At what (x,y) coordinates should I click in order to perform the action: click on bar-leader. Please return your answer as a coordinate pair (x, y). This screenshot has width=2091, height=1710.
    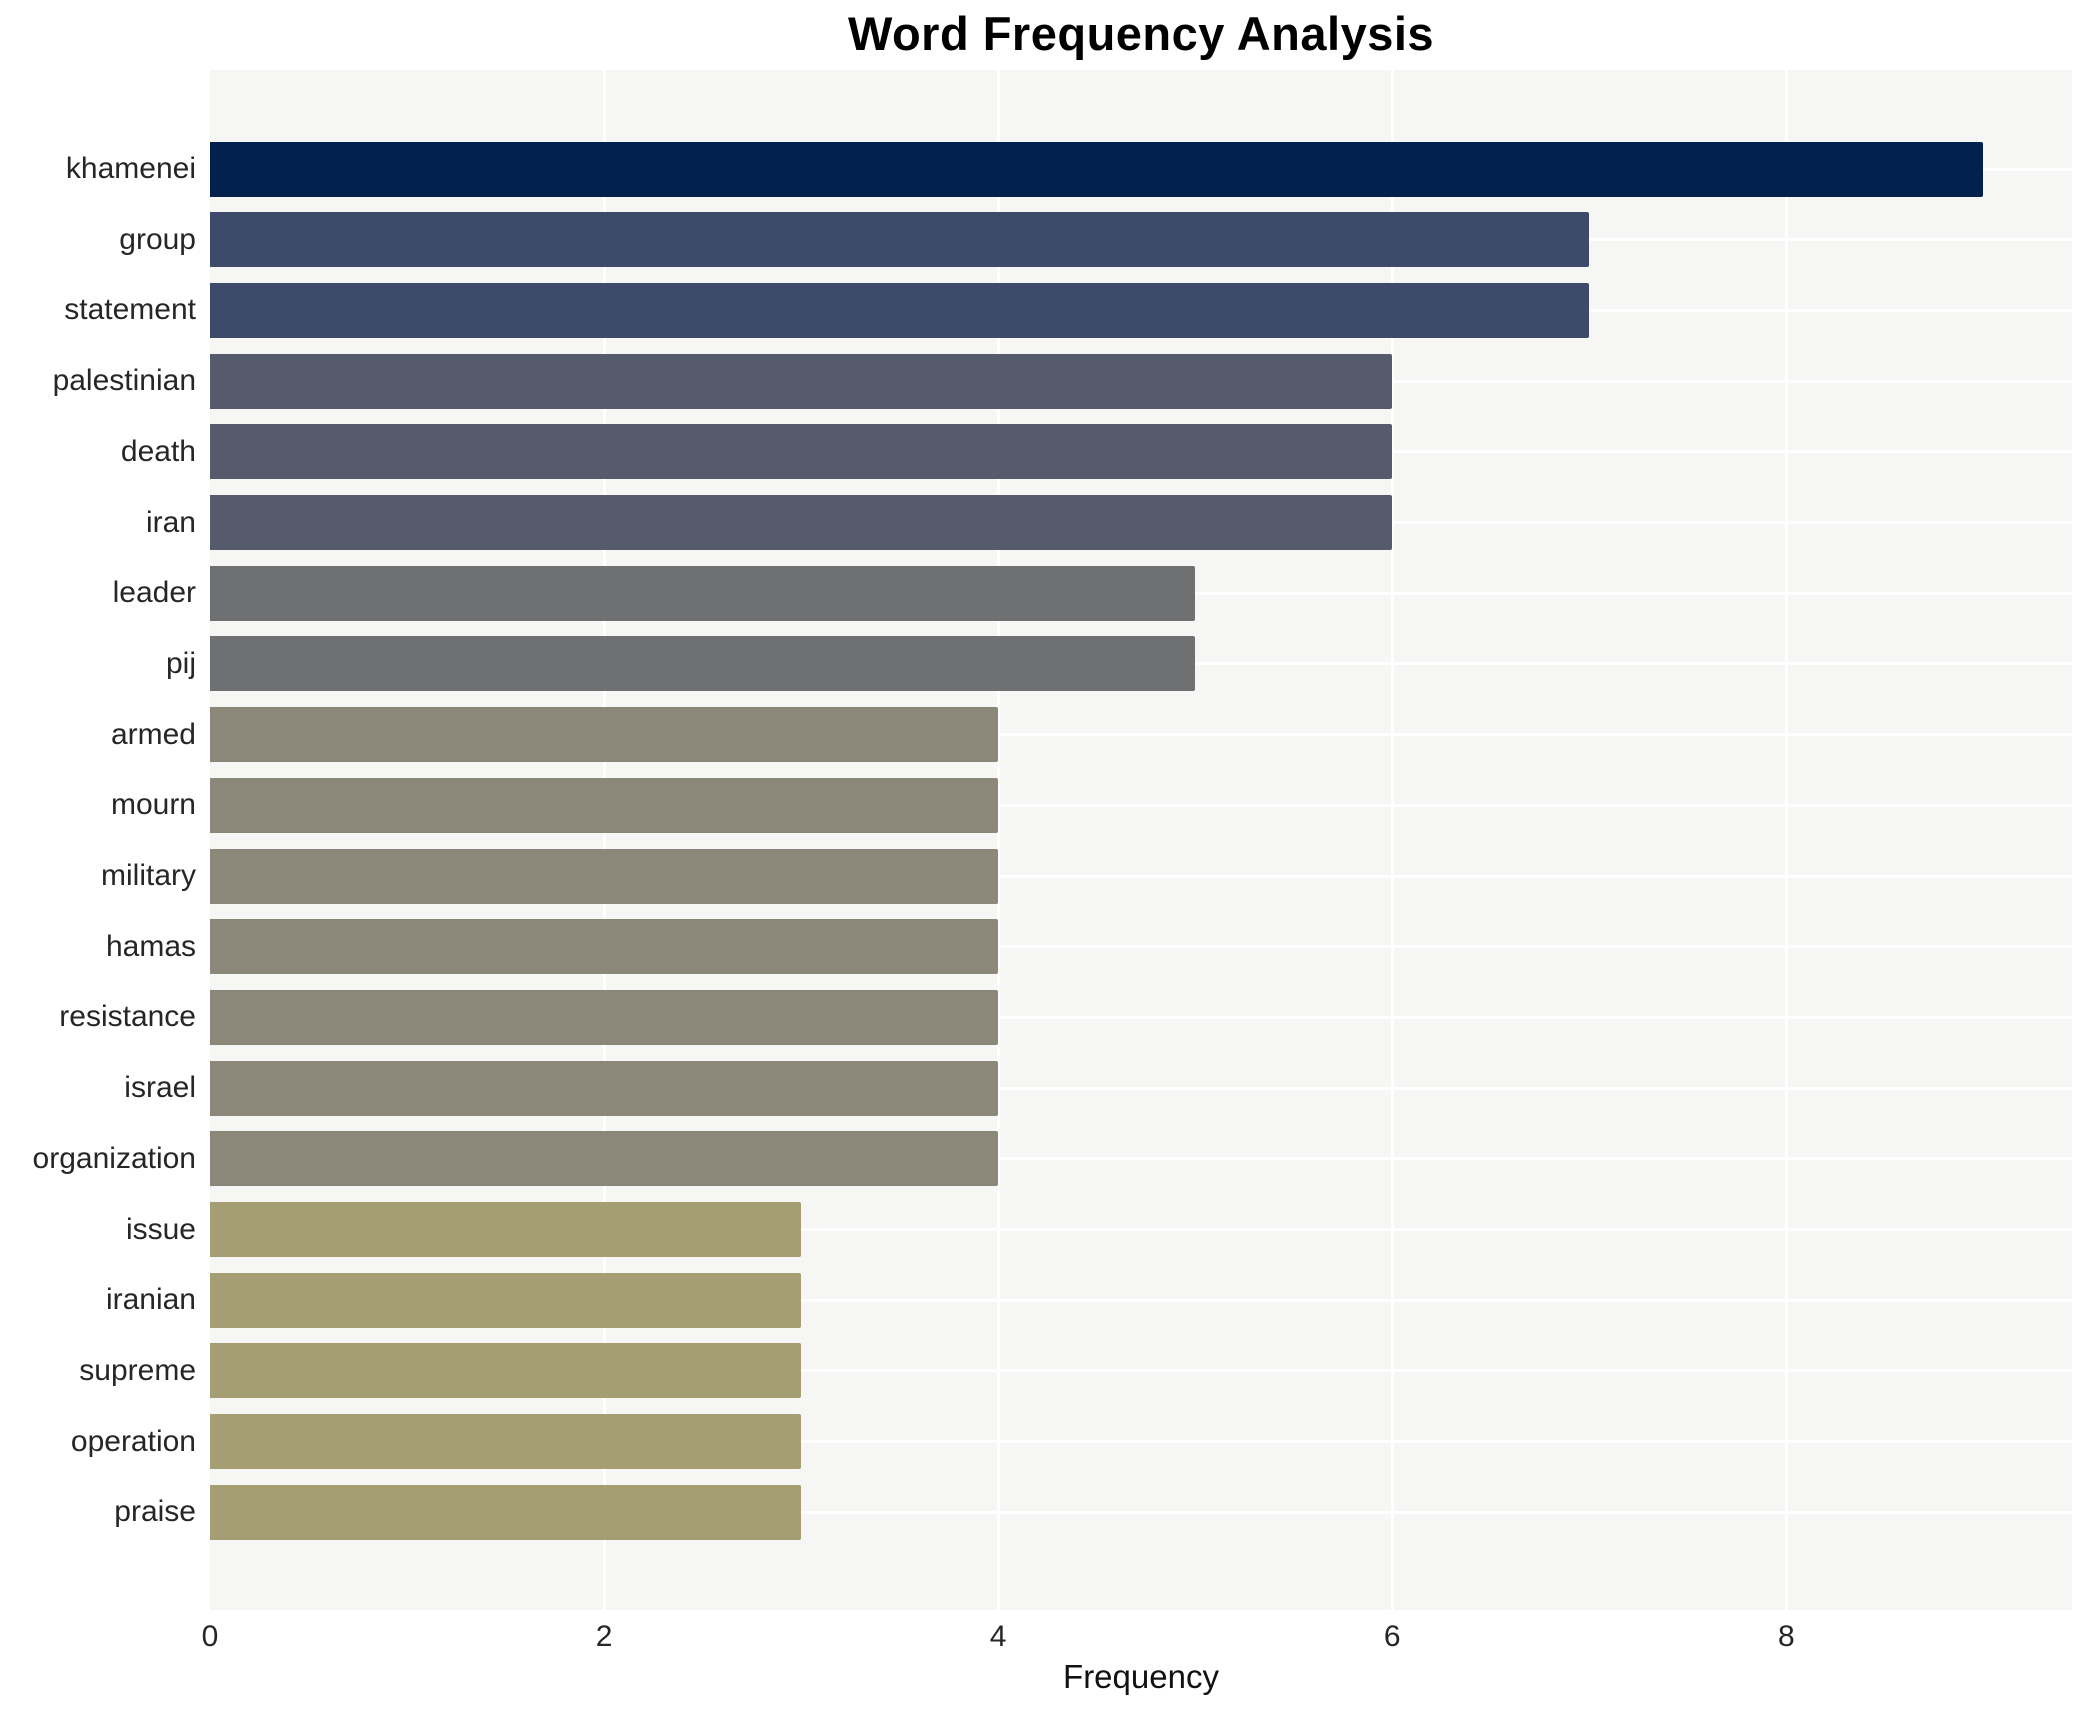
    Looking at the image, I should click on (703, 593).